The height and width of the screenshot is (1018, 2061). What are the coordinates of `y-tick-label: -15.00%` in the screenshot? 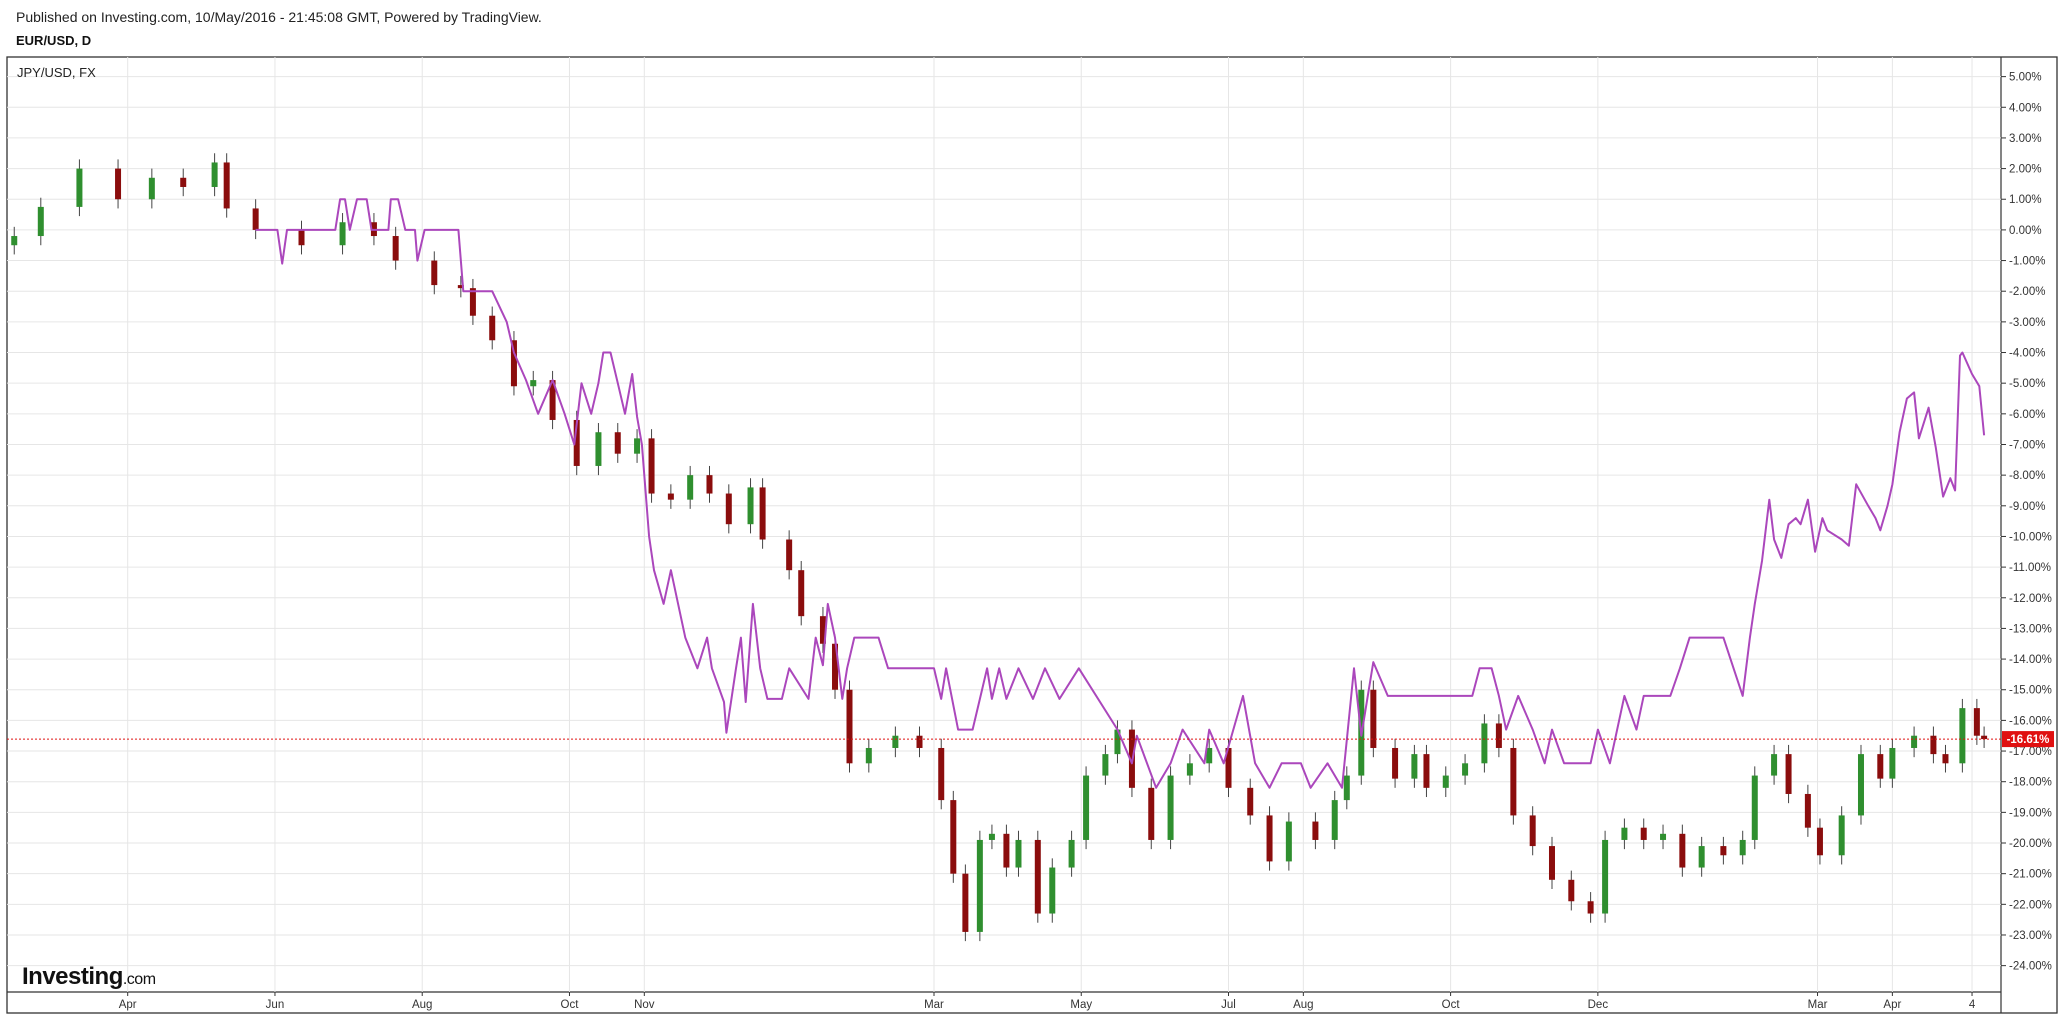 It's located at (2030, 691).